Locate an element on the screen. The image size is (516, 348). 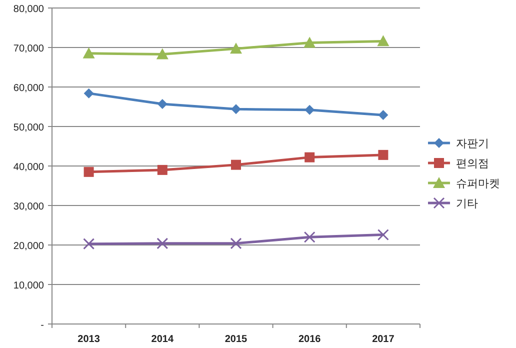
legend-label: 편의점 is located at coordinates (472, 164).